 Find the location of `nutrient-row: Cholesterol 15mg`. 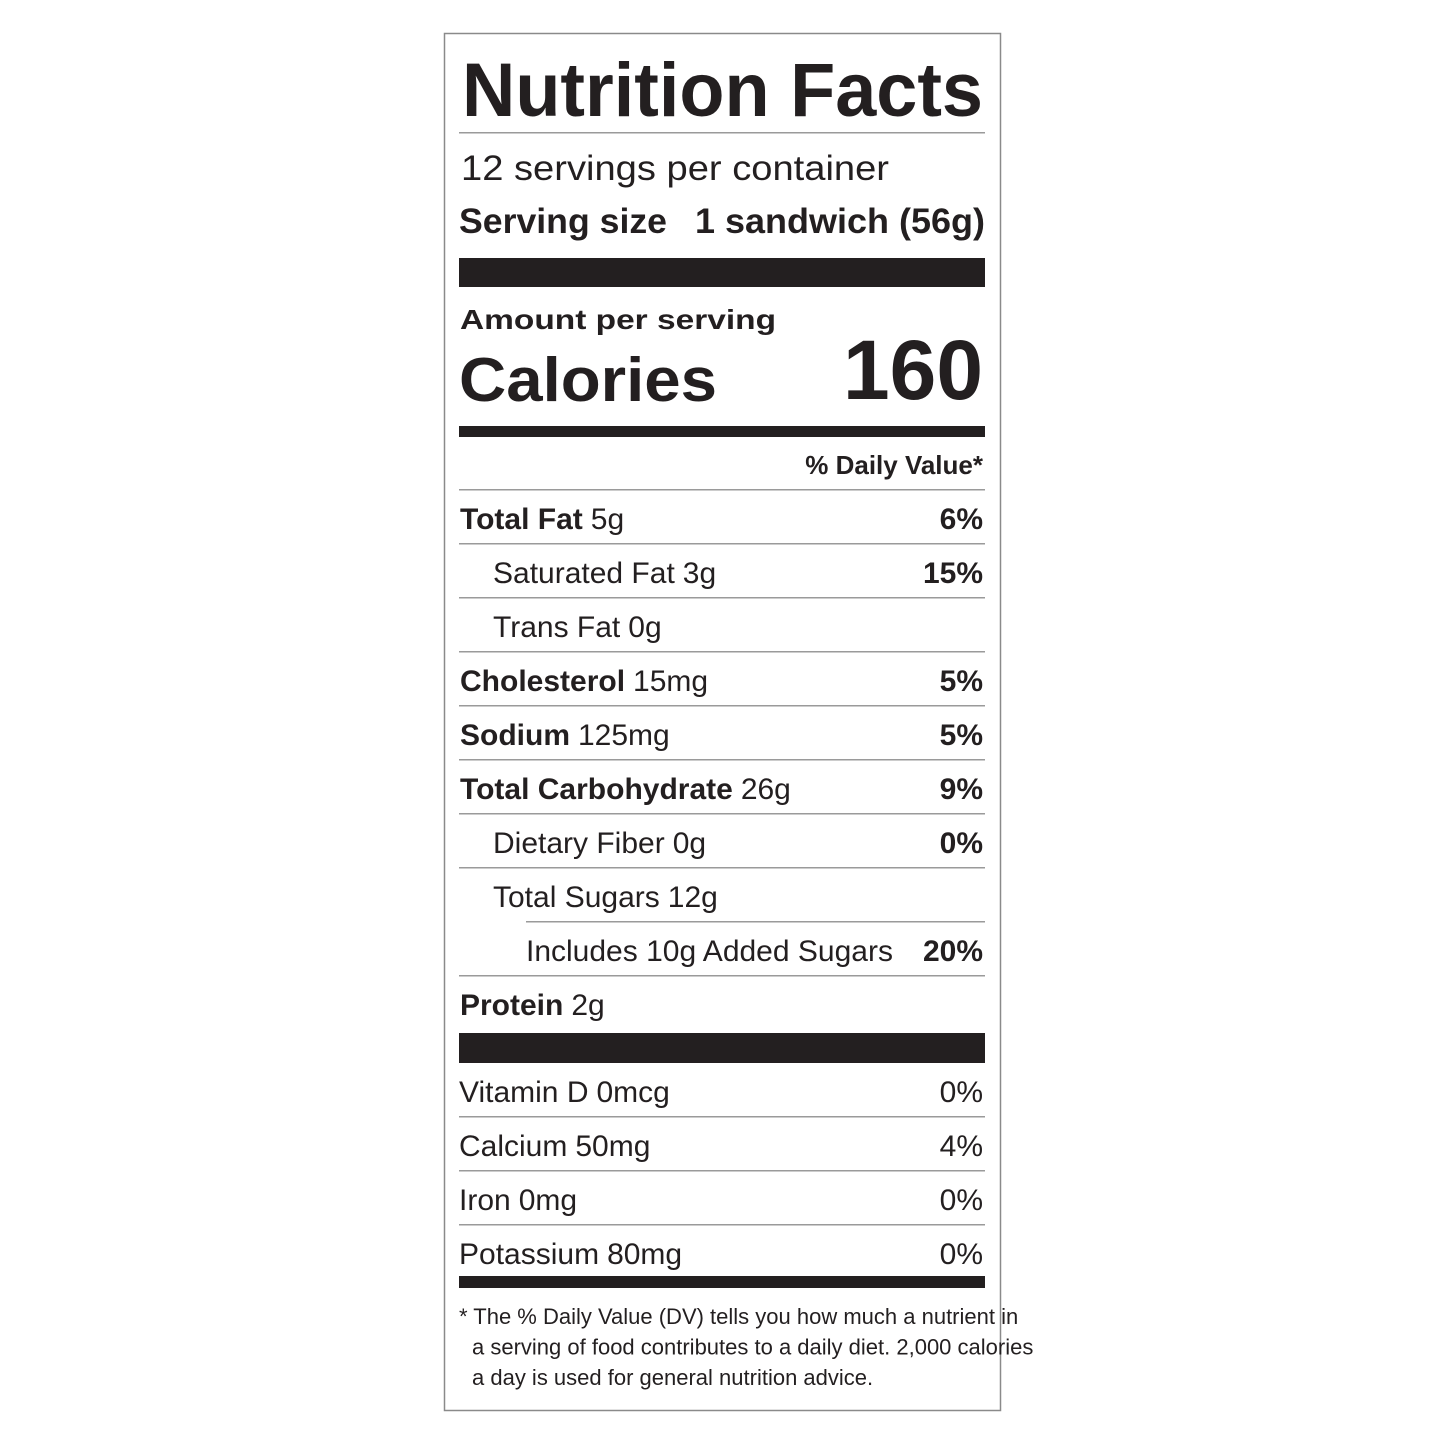

nutrient-row: Cholesterol 15mg is located at coordinates (584, 681).